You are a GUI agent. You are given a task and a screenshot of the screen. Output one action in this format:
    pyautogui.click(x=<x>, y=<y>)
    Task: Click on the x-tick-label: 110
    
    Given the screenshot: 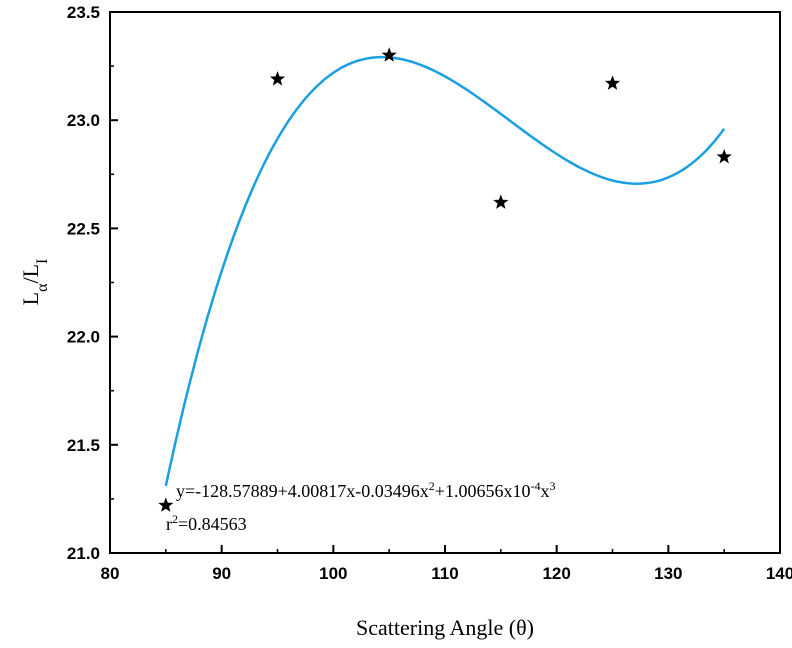 What is the action you would take?
    pyautogui.click(x=444, y=573)
    